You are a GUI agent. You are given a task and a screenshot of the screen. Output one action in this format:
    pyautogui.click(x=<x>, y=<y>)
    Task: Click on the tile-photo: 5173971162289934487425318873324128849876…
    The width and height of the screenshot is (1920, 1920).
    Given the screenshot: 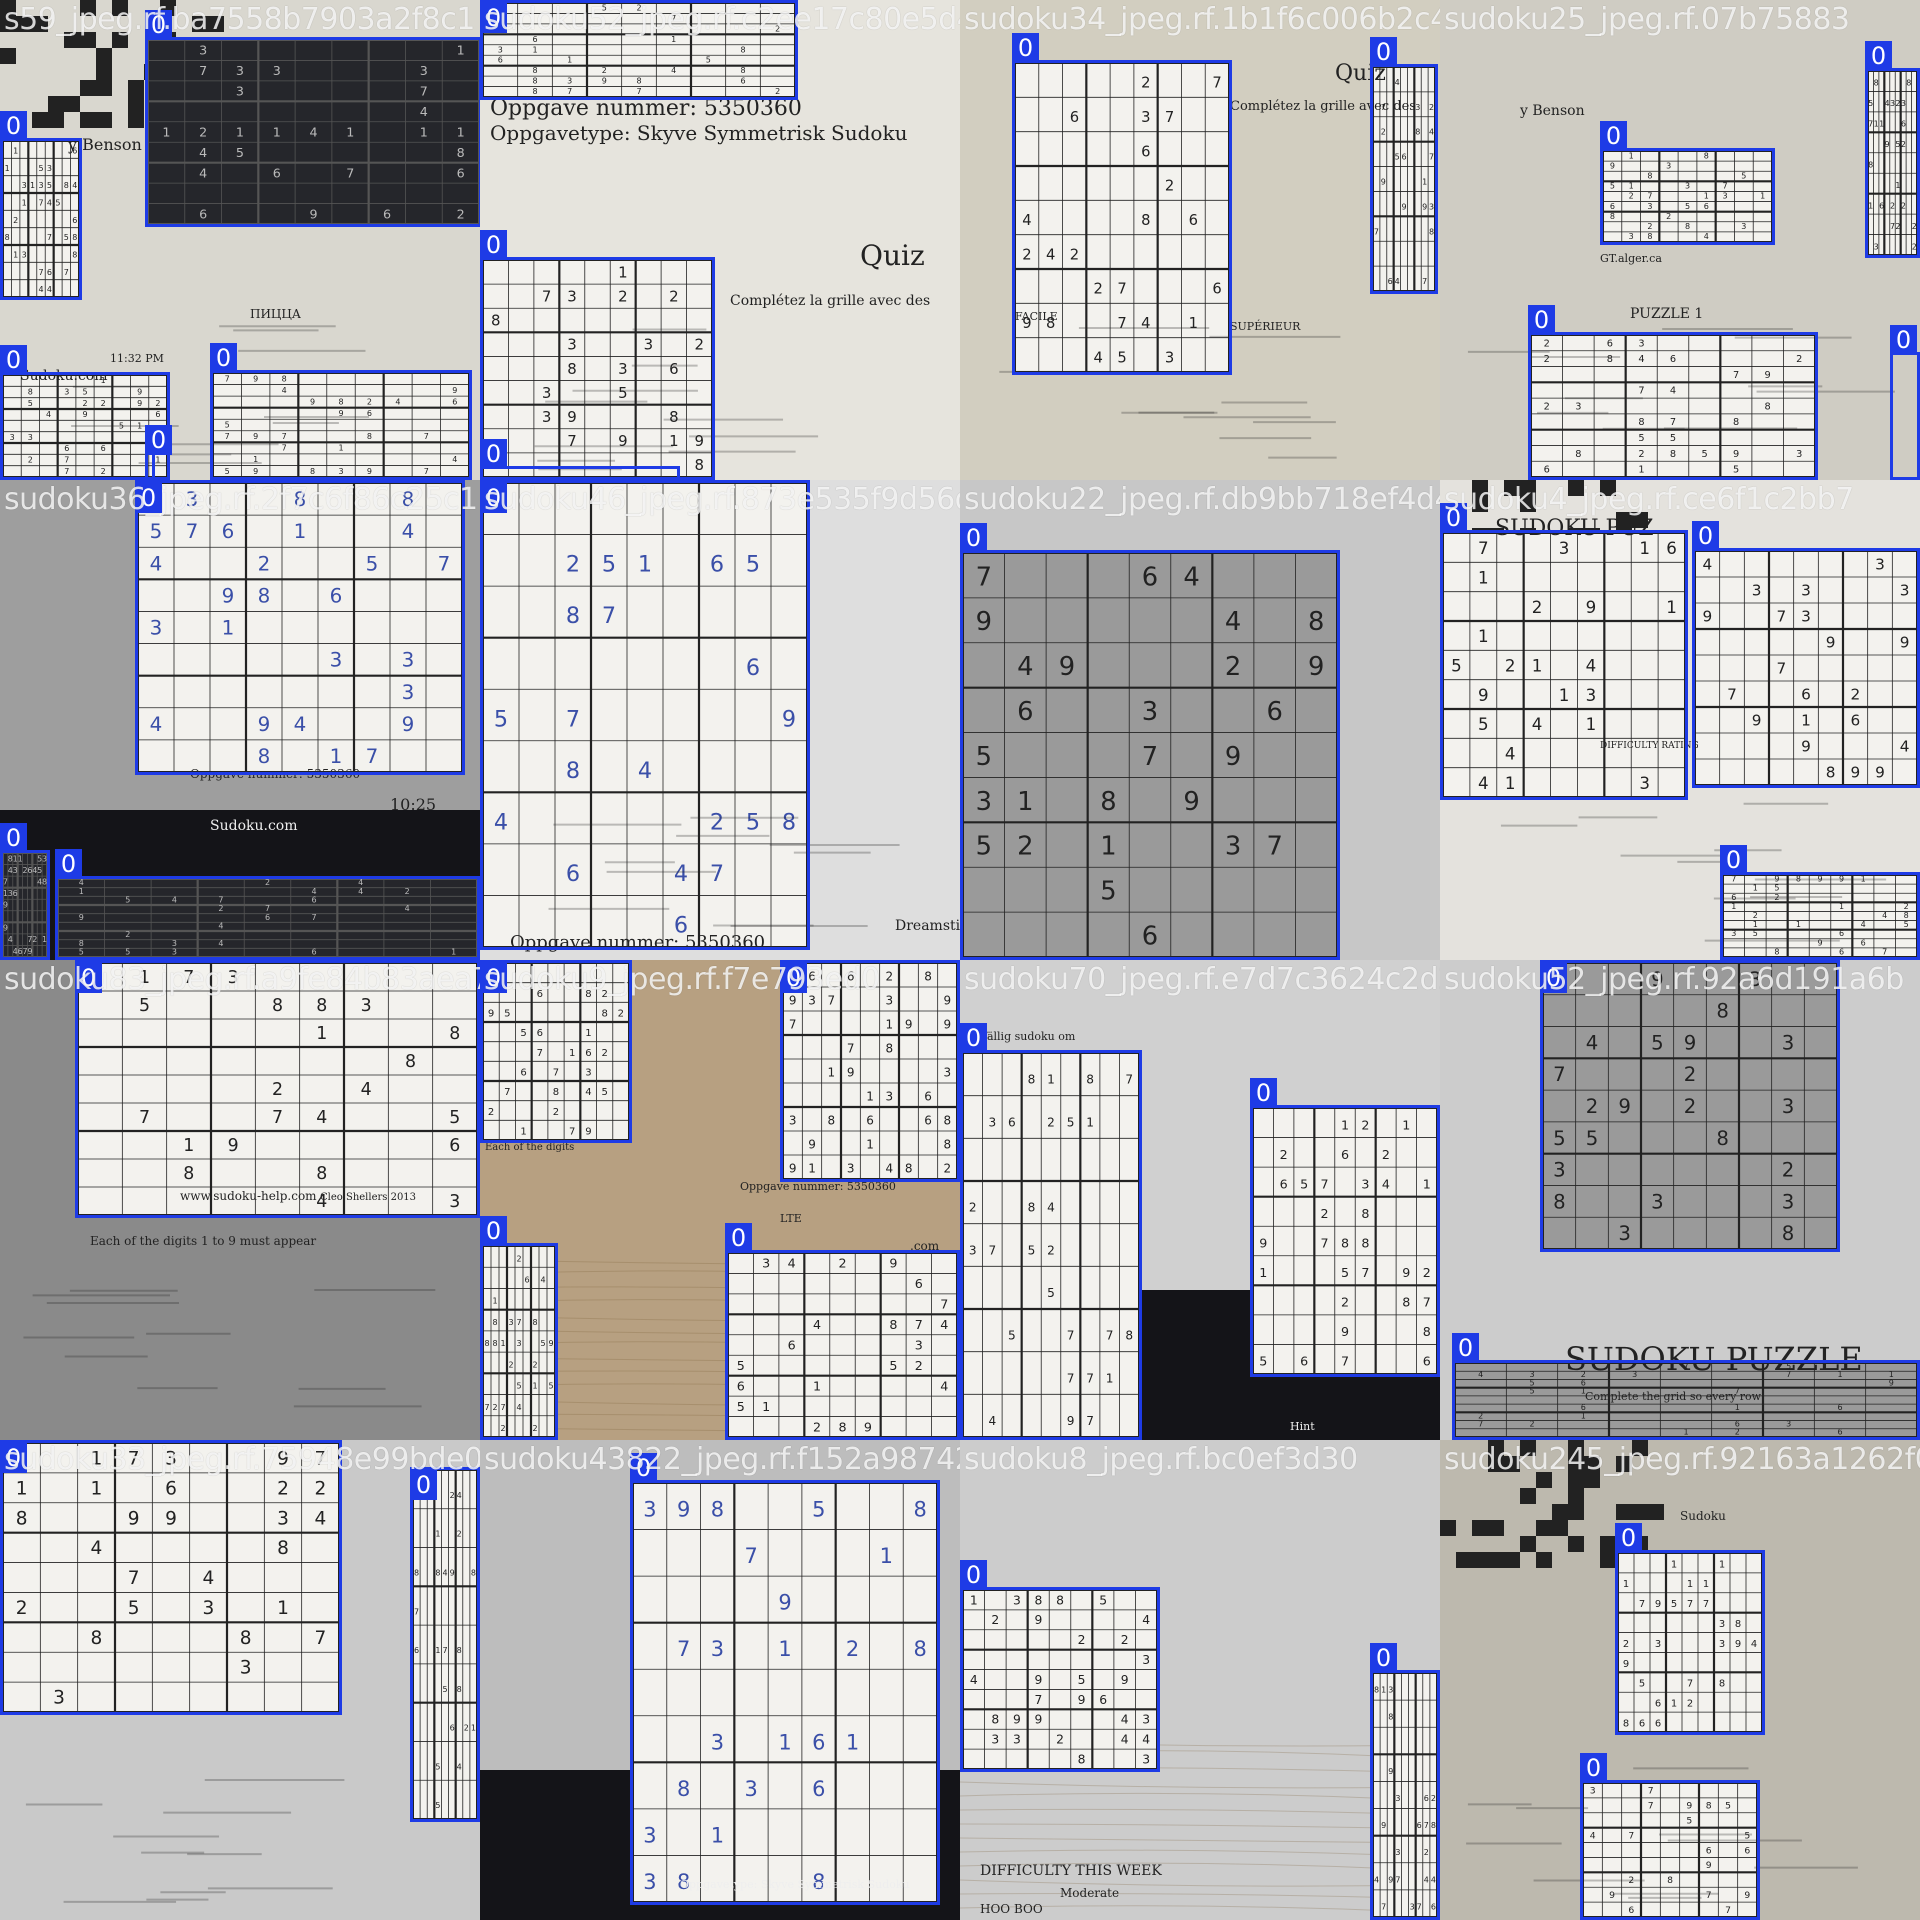 What is the action you would take?
    pyautogui.click(x=240, y=1672)
    